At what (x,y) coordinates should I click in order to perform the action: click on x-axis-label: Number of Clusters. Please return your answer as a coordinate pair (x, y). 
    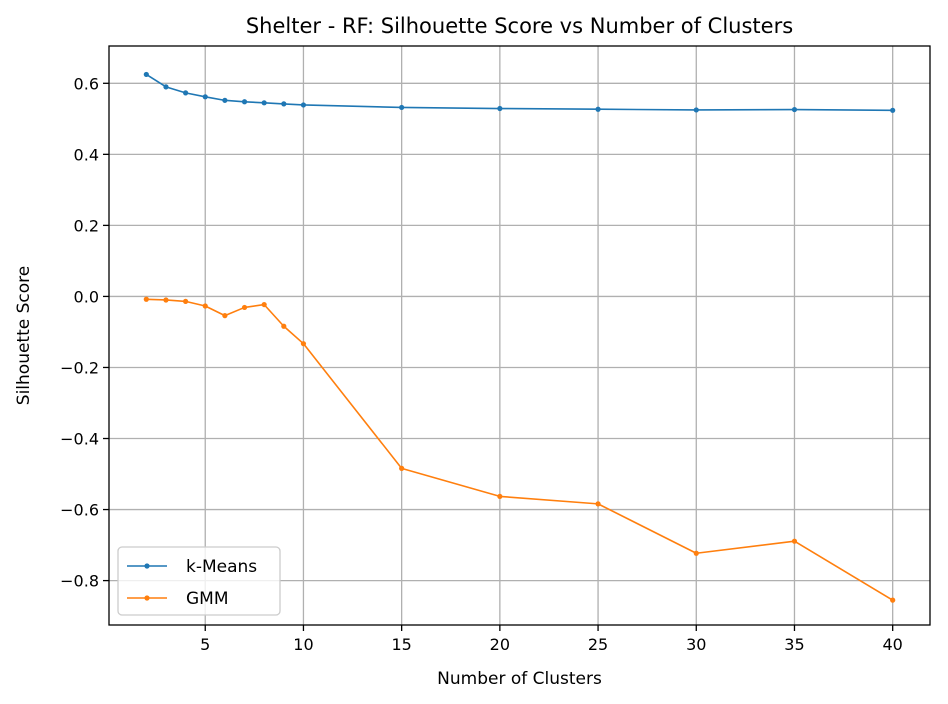
    Looking at the image, I should click on (519, 679).